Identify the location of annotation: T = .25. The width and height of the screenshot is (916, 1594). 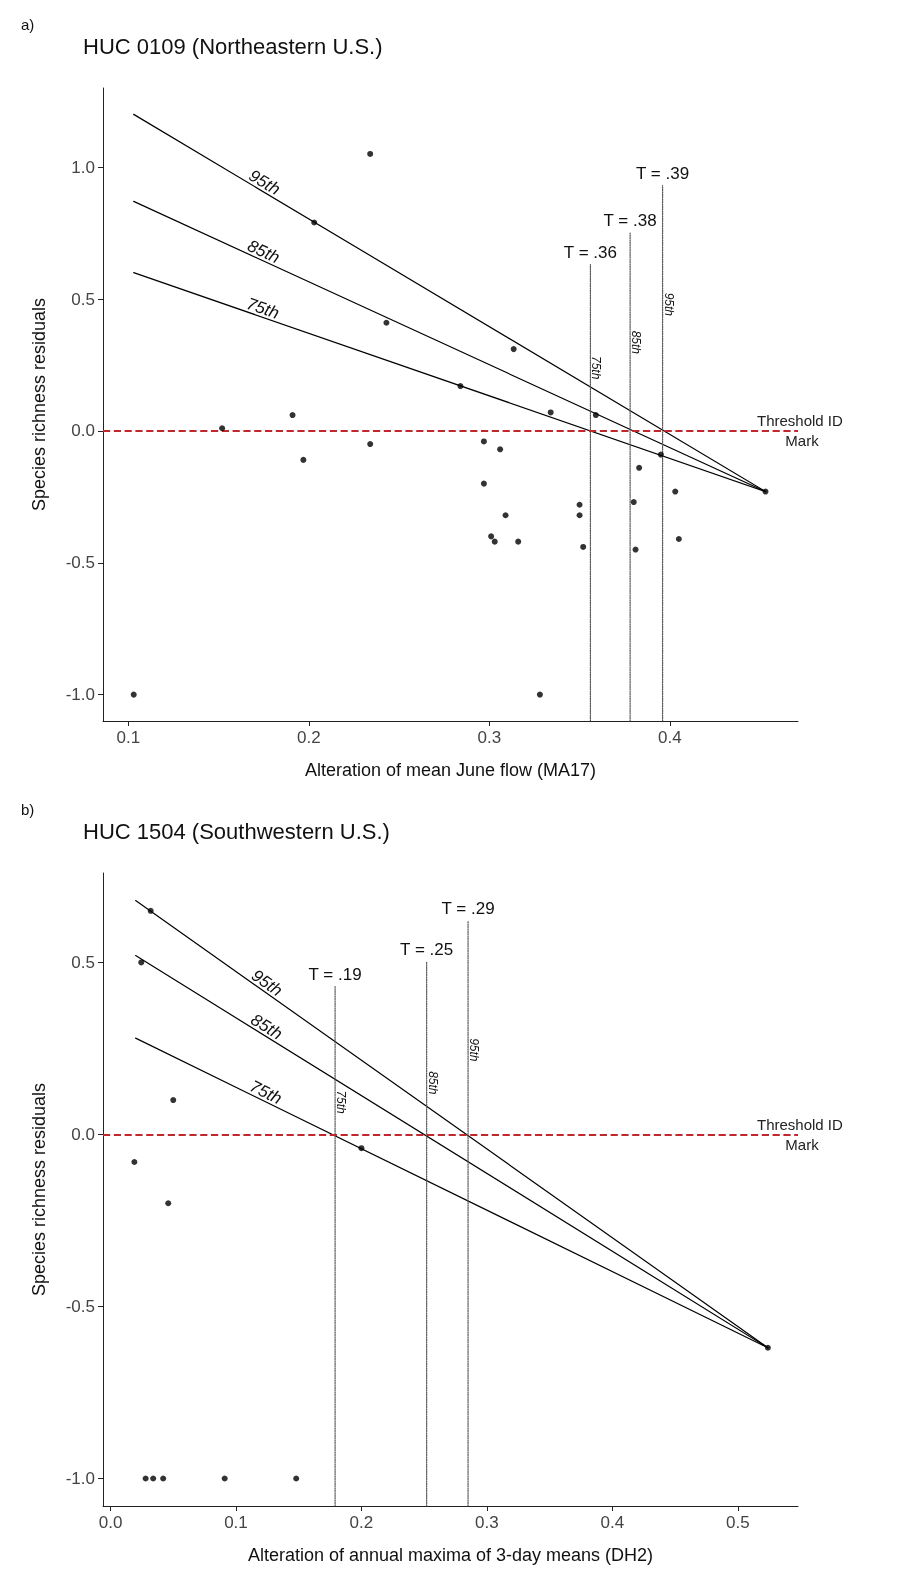
(427, 950).